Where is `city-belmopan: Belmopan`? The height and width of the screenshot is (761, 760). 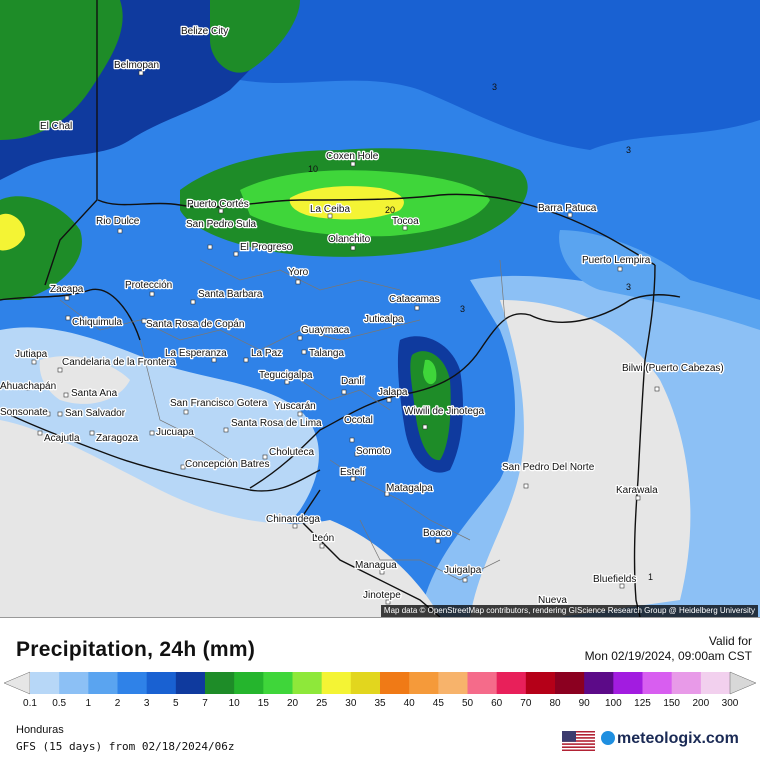 city-belmopan: Belmopan is located at coordinates (136, 67).